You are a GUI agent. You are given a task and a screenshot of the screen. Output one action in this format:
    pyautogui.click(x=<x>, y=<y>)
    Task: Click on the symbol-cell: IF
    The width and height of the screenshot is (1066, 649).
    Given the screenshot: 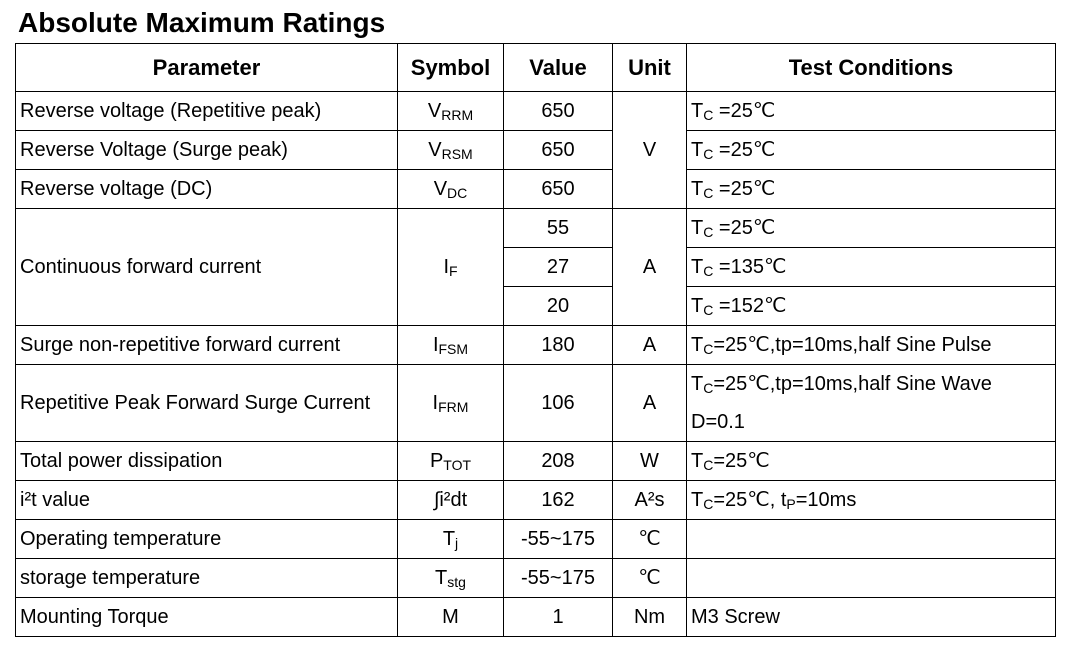 What is the action you would take?
    pyautogui.click(x=450, y=267)
    